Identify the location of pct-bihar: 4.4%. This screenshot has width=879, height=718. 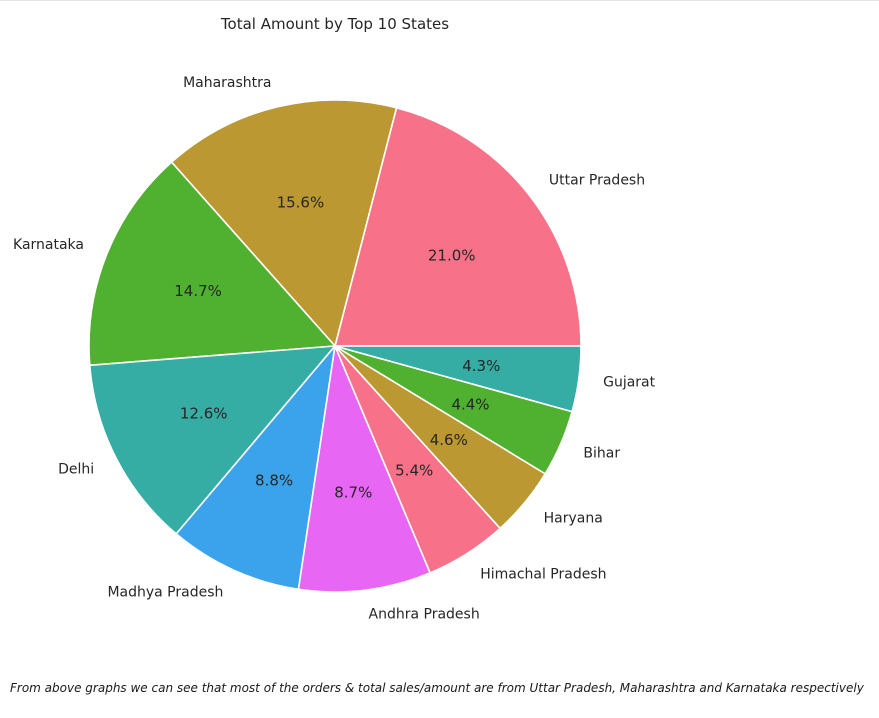
(470, 405).